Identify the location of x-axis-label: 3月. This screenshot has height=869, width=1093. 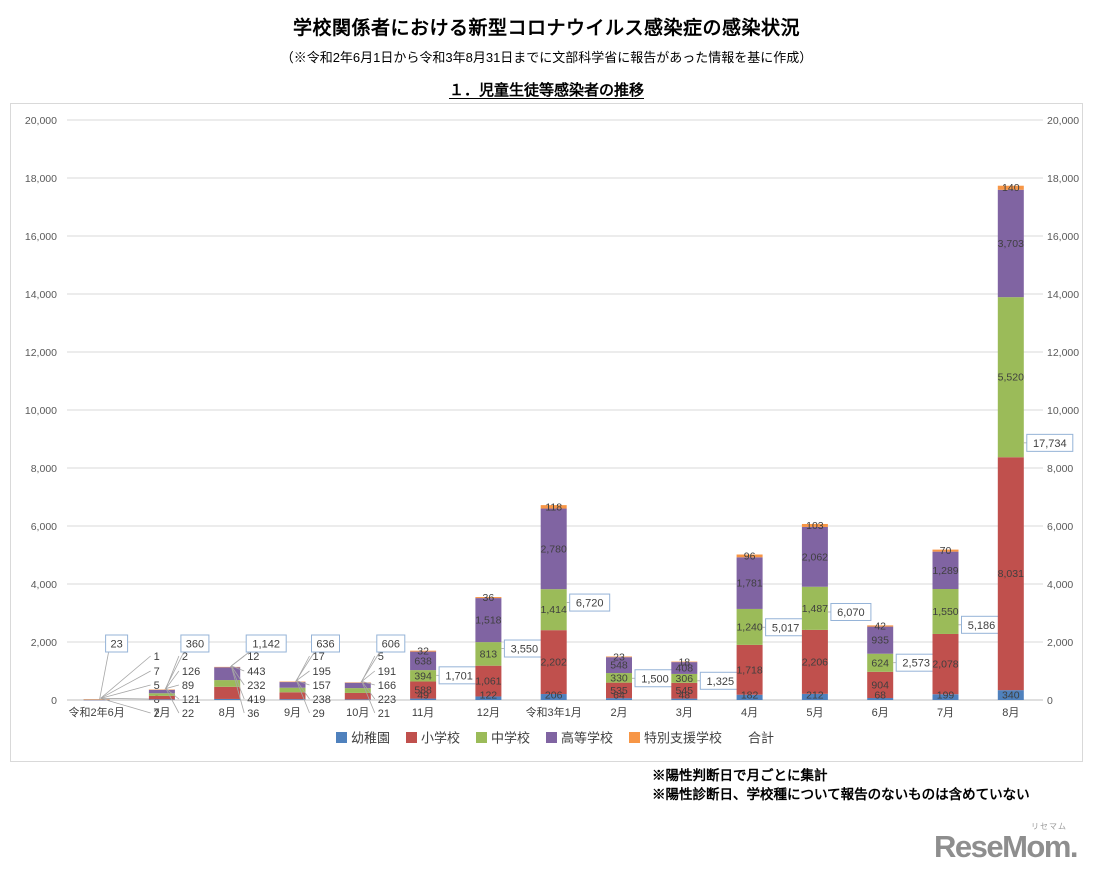
(684, 713).